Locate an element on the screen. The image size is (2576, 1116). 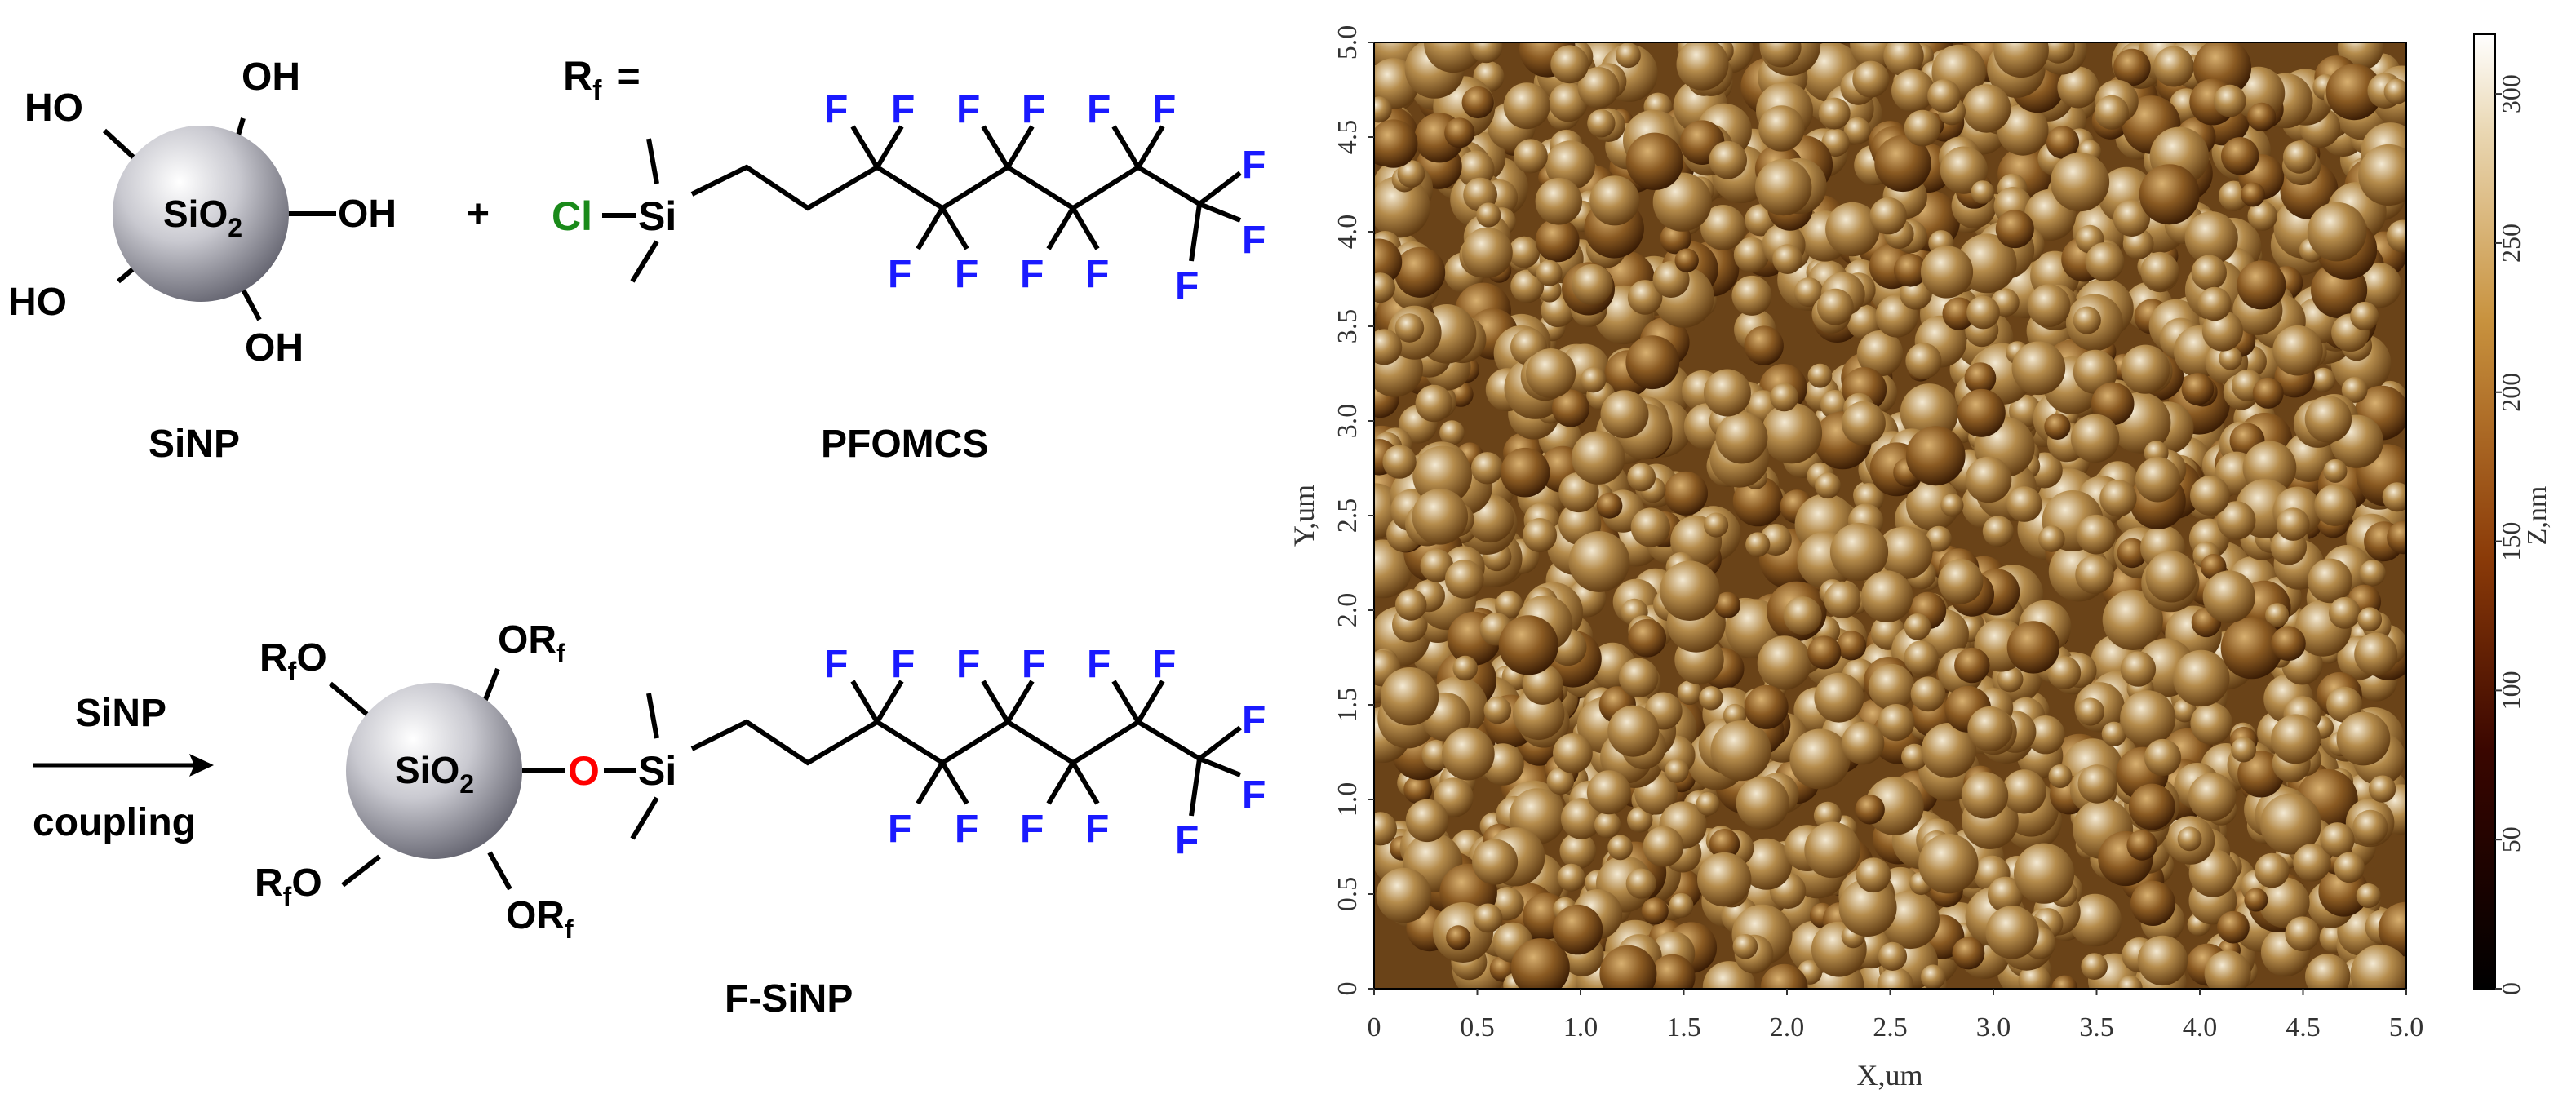
methyl-bond is located at coordinates (652, 161).